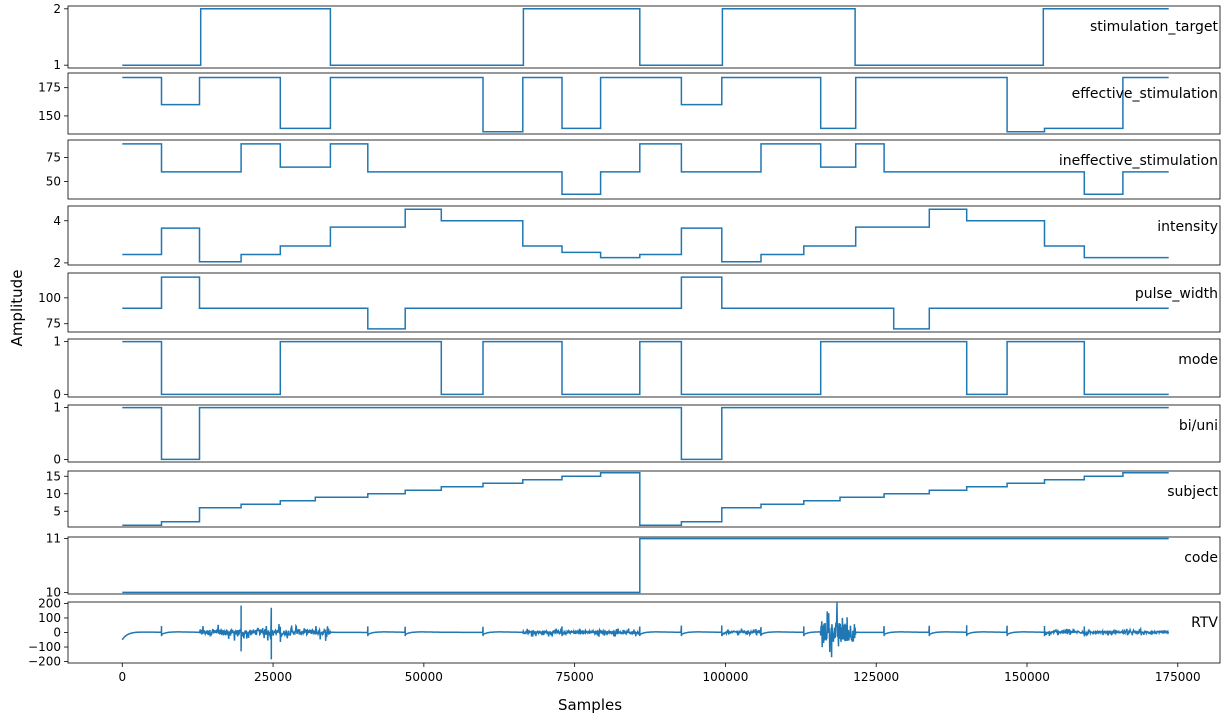  I want to click on series-line-mode, so click(645, 368).